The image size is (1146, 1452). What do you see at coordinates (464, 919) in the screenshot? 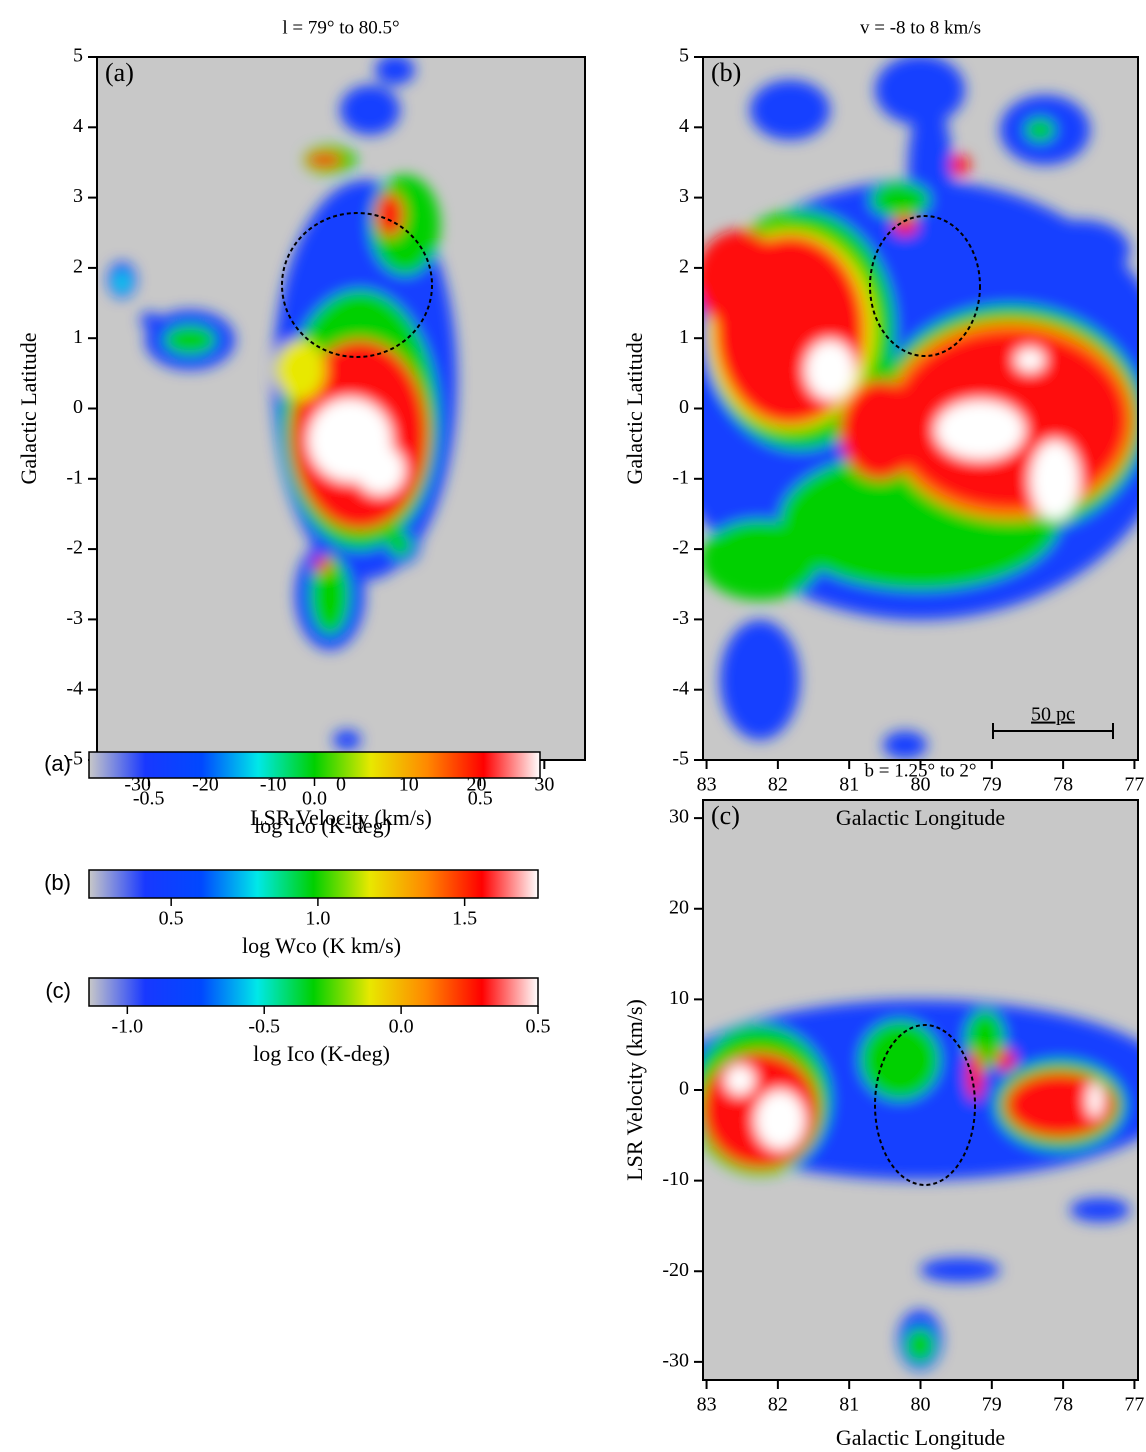
I see `colorbar-tick-label: 1.5` at bounding box center [464, 919].